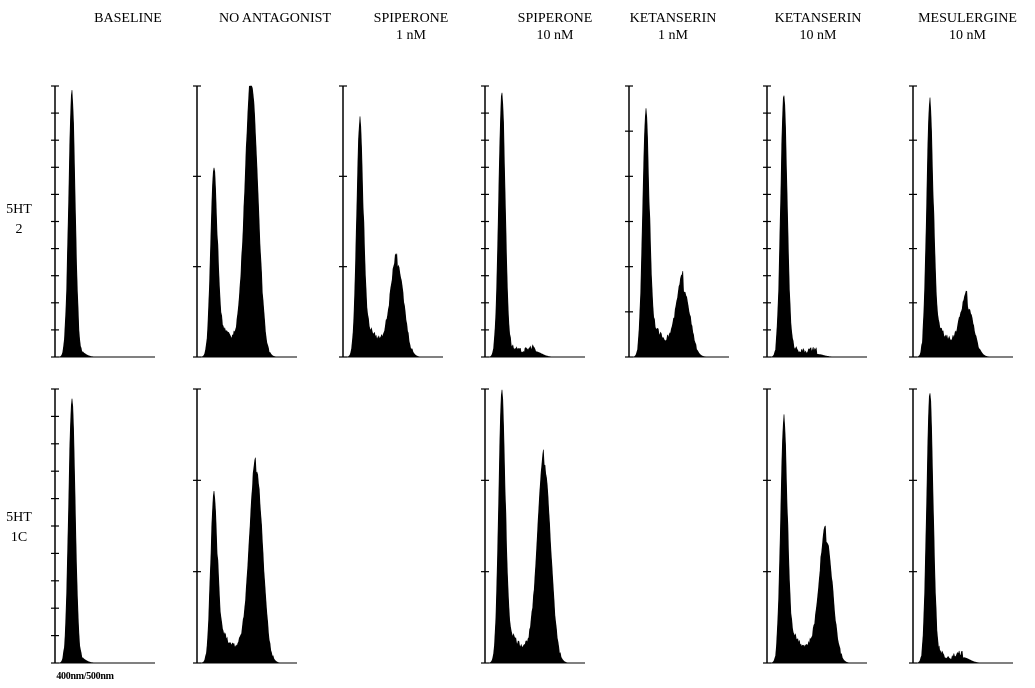 The height and width of the screenshot is (688, 1035). I want to click on column-label-line1: NO ANTAGONIST, so click(275, 18).